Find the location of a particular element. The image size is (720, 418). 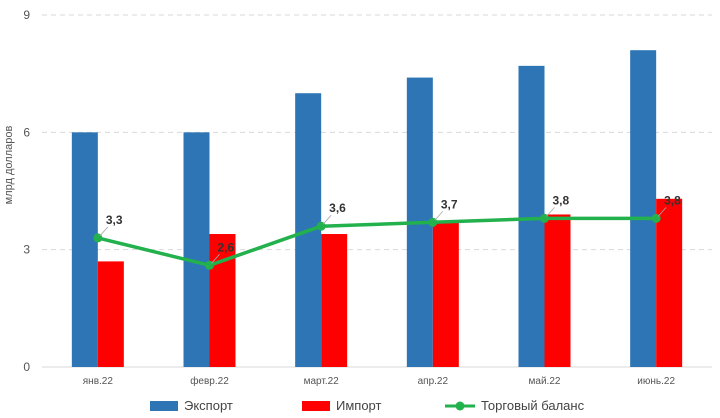

legend-item: Экспорт is located at coordinates (191, 405).